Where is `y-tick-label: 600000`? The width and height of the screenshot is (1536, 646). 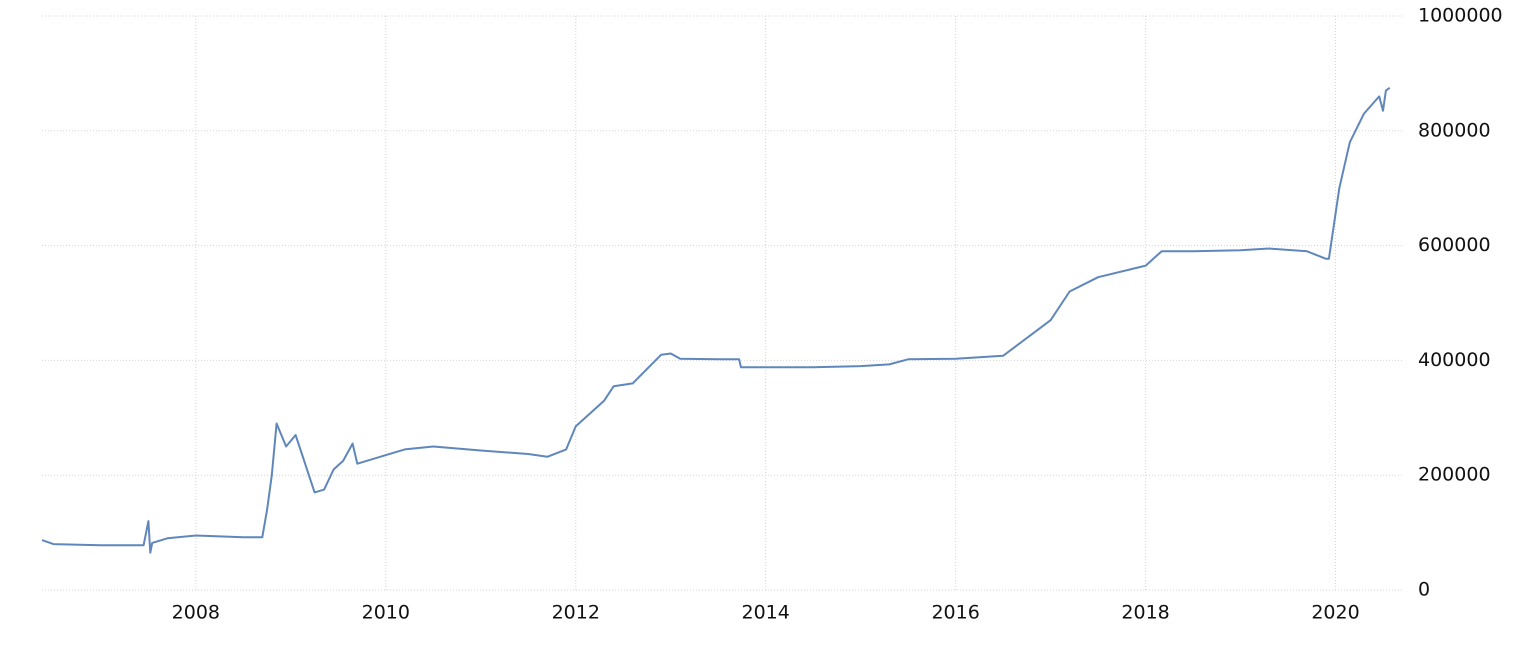
y-tick-label: 600000 is located at coordinates (1454, 245).